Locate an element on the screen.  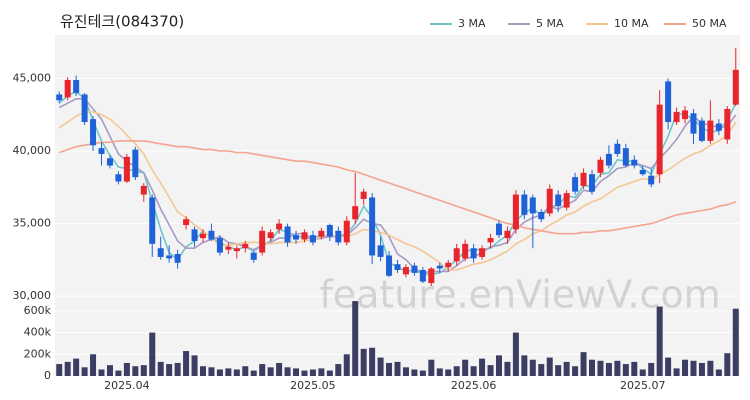
chart-title: 유진테크(084370) is located at coordinates (122, 22).